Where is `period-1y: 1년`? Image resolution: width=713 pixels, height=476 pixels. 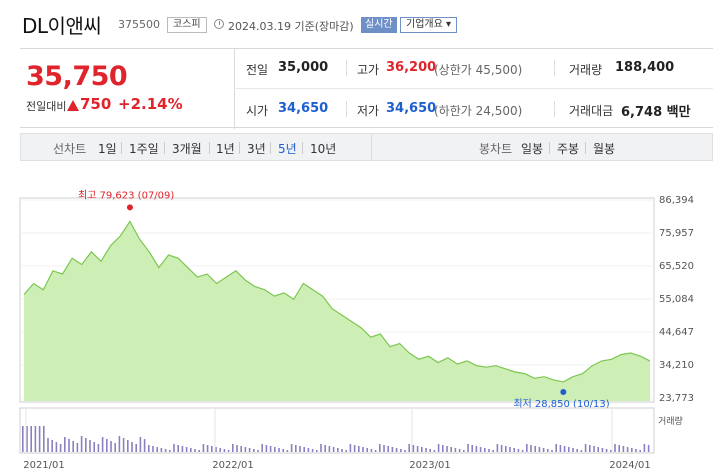
period-1y: 1년 is located at coordinates (225, 149).